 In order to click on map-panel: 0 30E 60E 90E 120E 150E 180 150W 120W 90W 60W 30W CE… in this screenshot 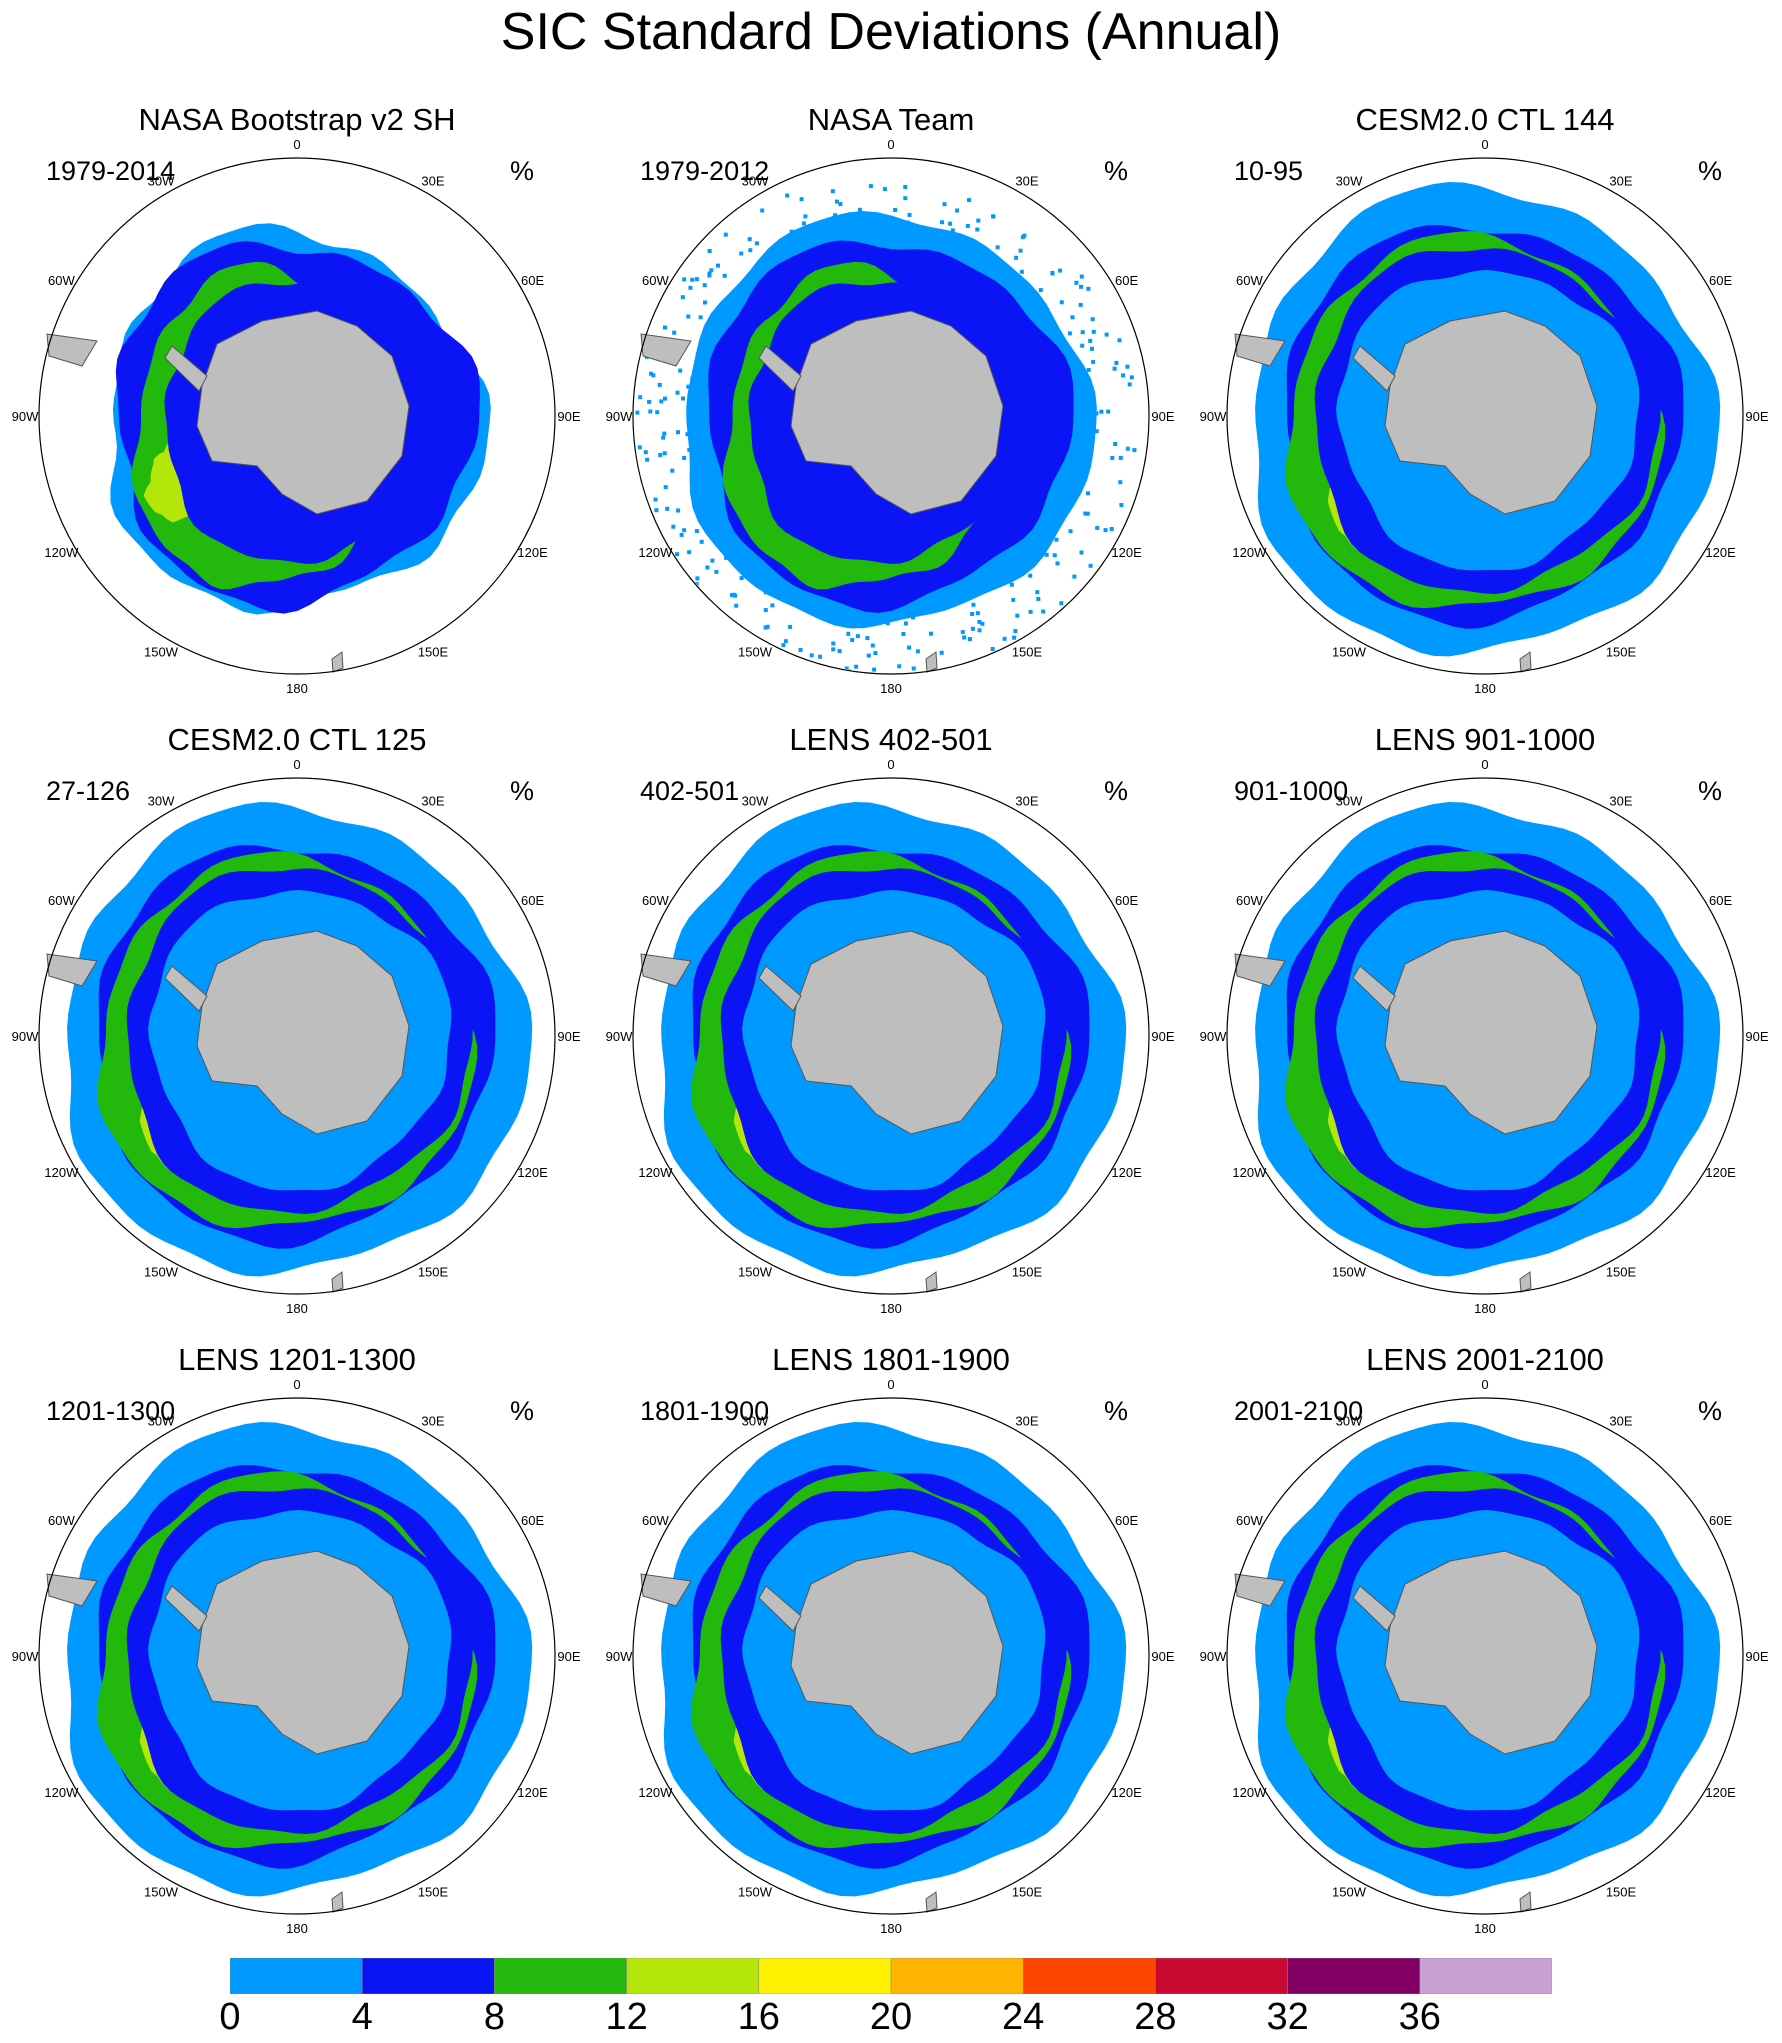, I will do `click(1485, 400)`.